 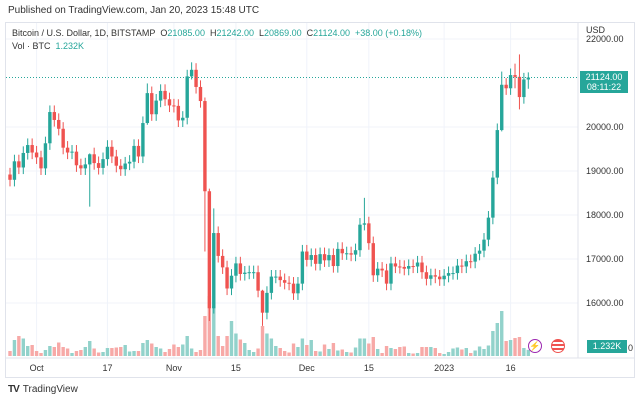 I want to click on us-flag-icon, so click(x=558, y=346).